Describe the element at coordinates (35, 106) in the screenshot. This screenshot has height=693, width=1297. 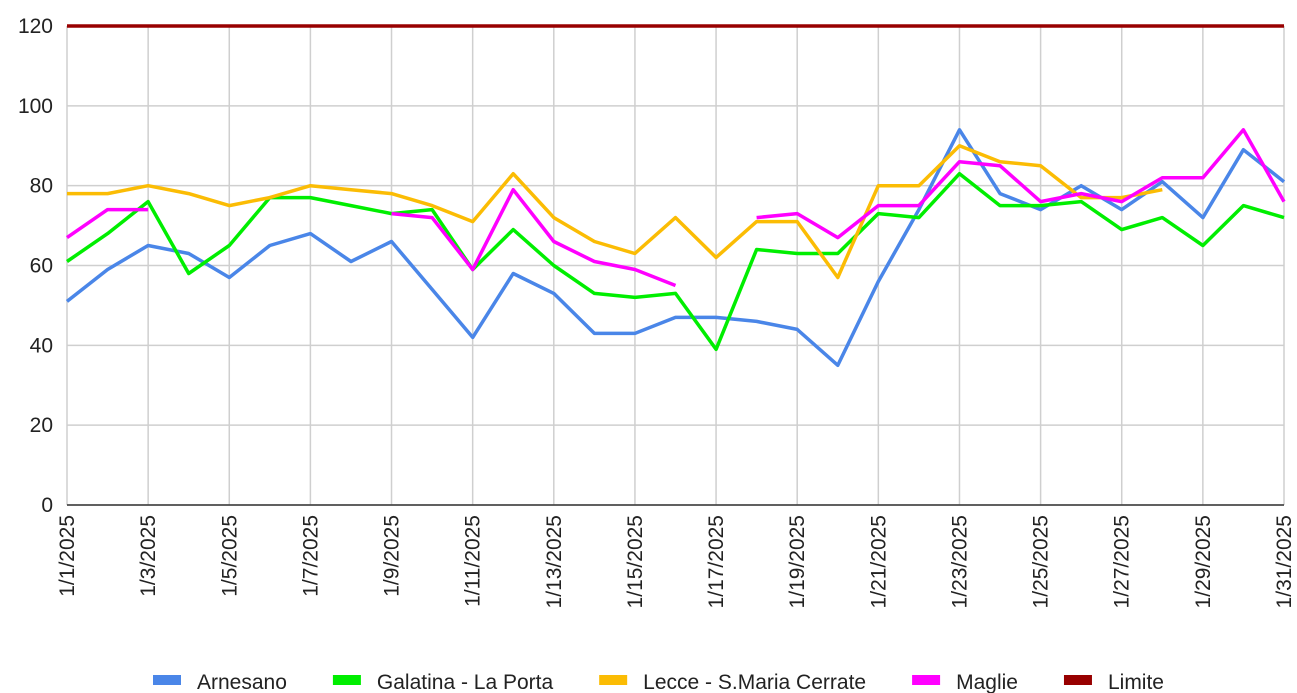
I see `y-tick-label: 100` at that location.